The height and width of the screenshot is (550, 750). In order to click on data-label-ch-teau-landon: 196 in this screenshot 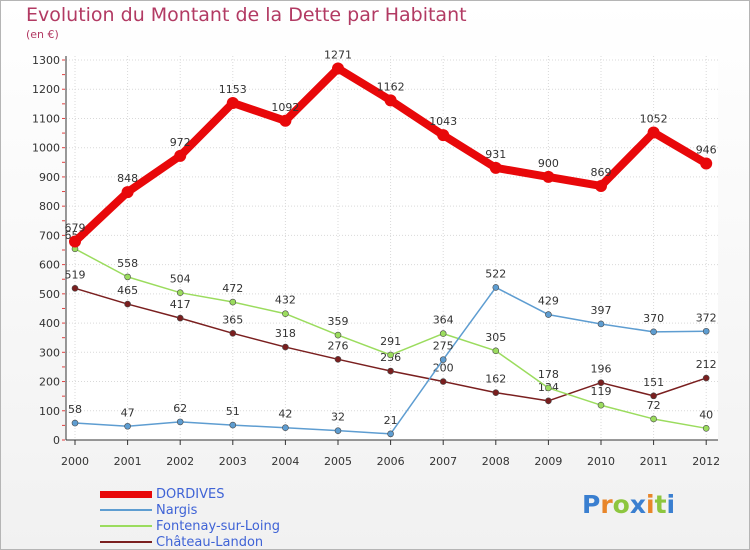, I will do `click(601, 369)`.